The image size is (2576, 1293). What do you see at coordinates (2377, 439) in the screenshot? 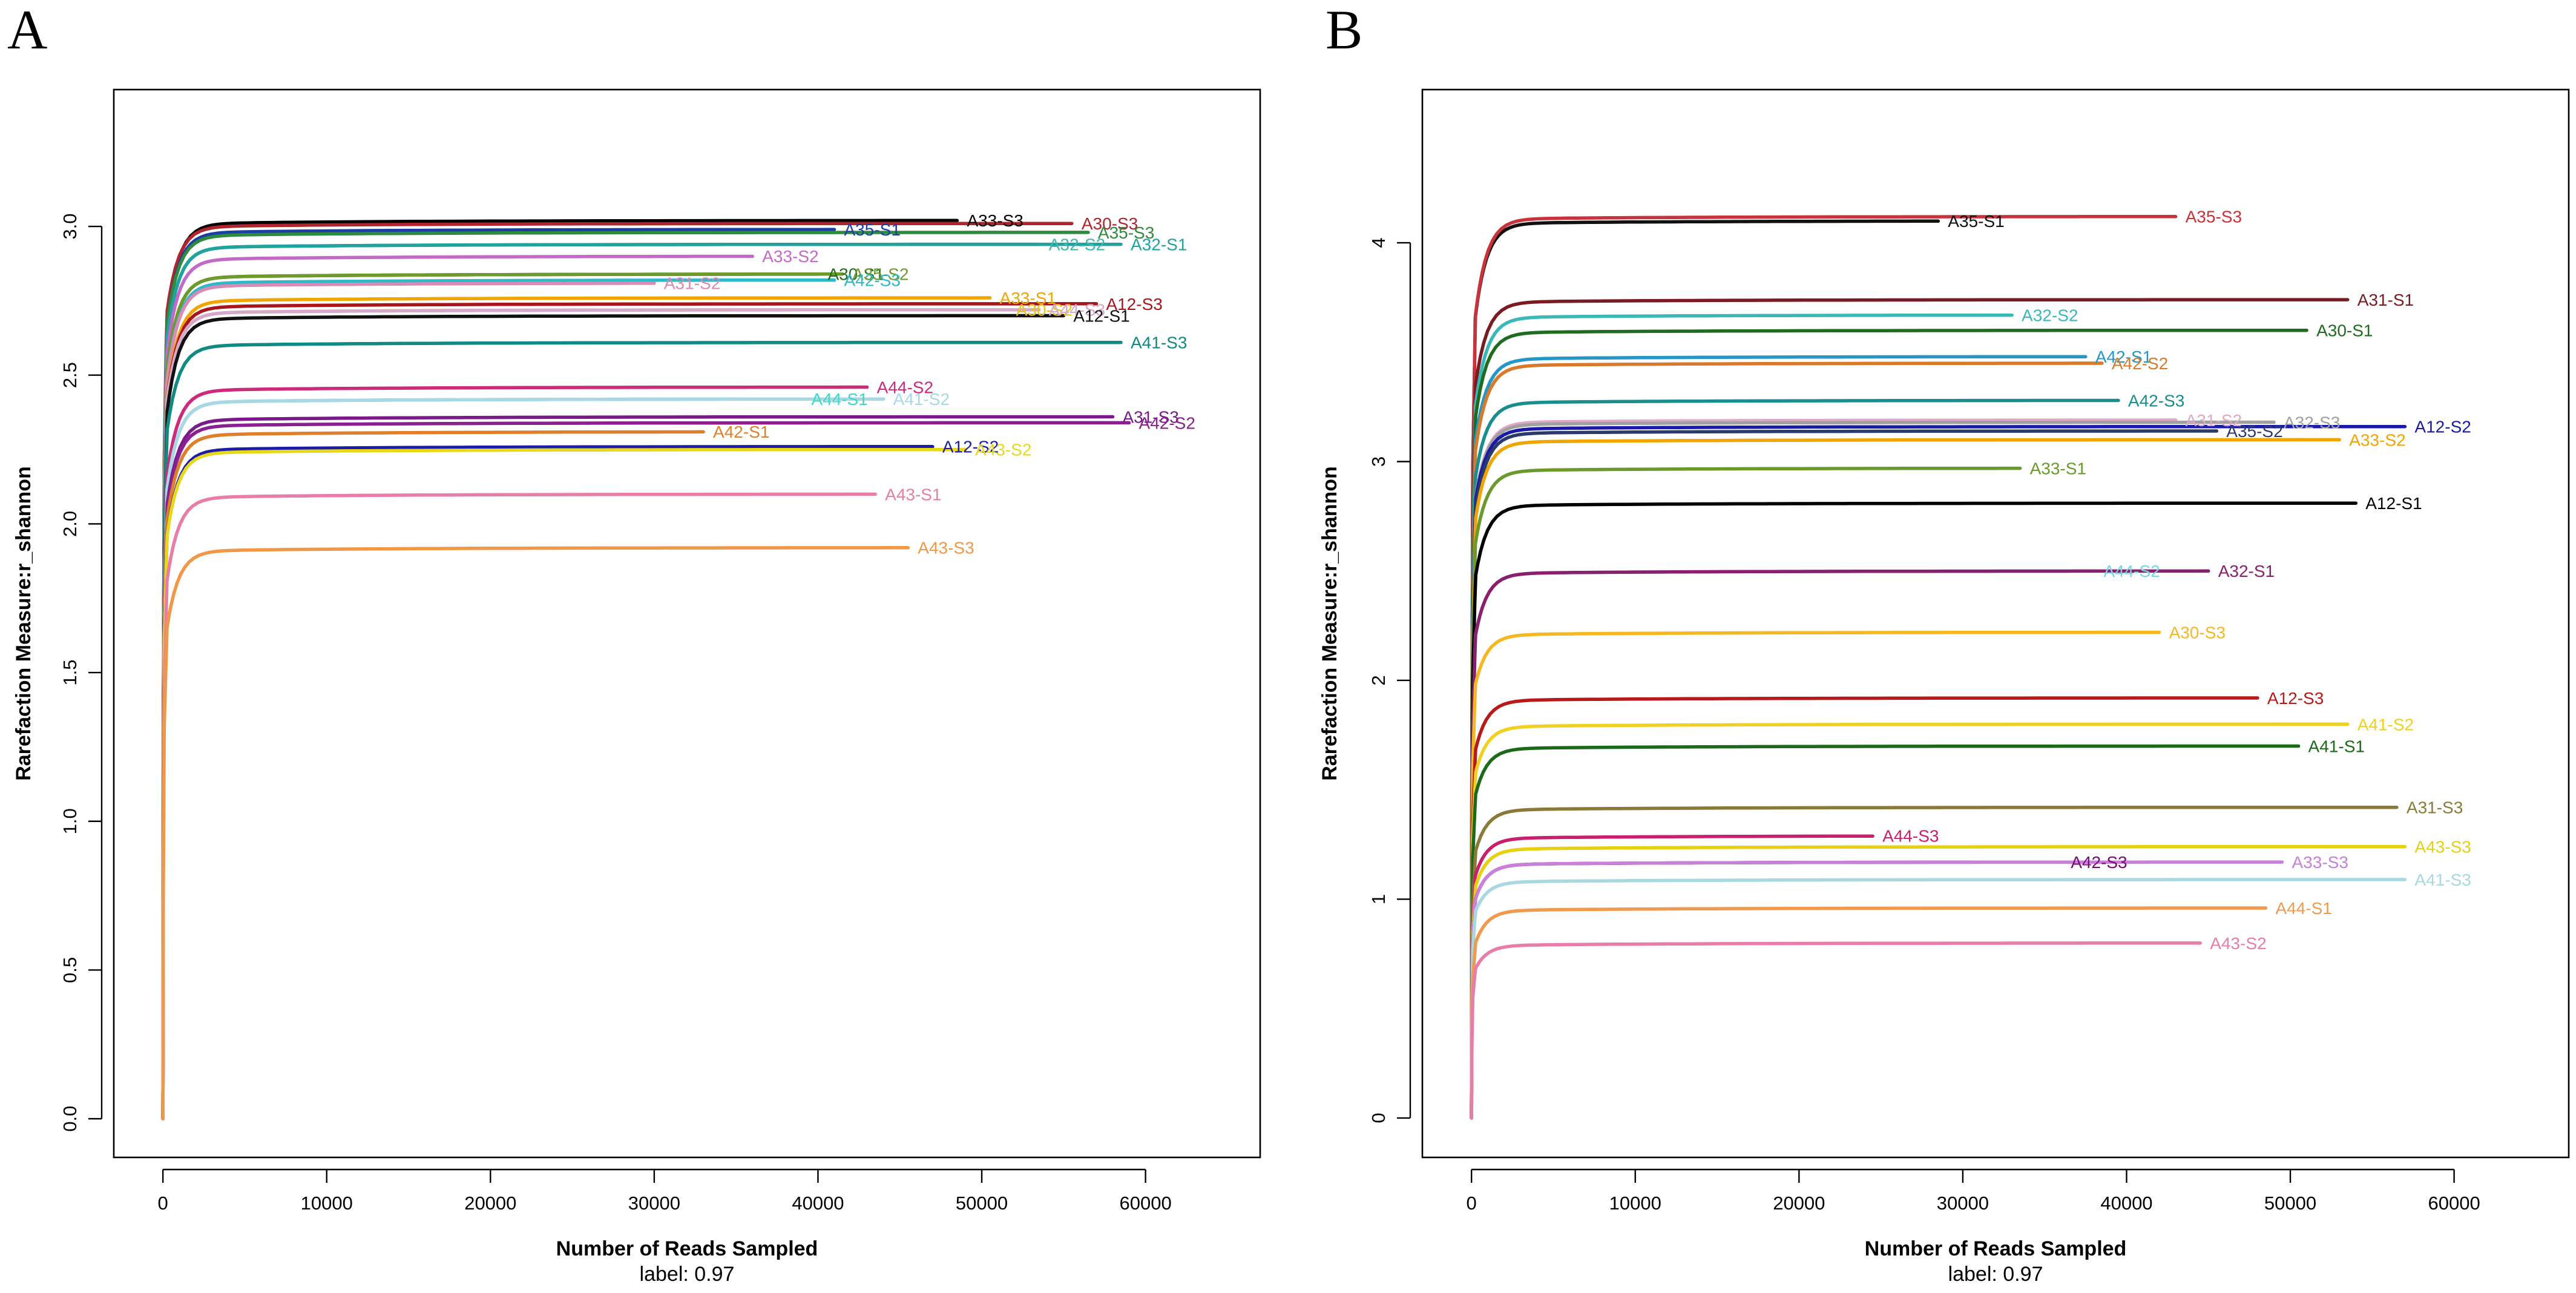
I see `series-label: A33-S2` at bounding box center [2377, 439].